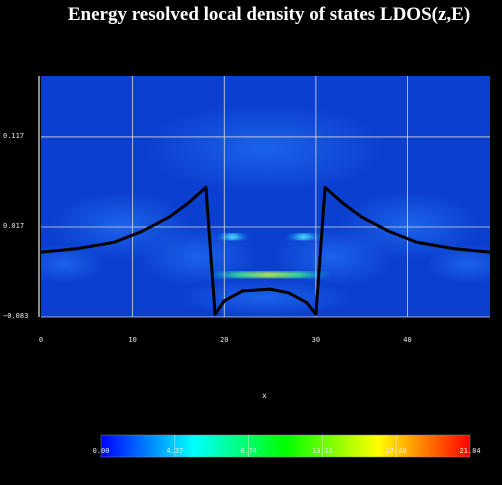 Image resolution: width=502 pixels, height=485 pixels. I want to click on y-tick-label: −0.083, so click(16, 316).